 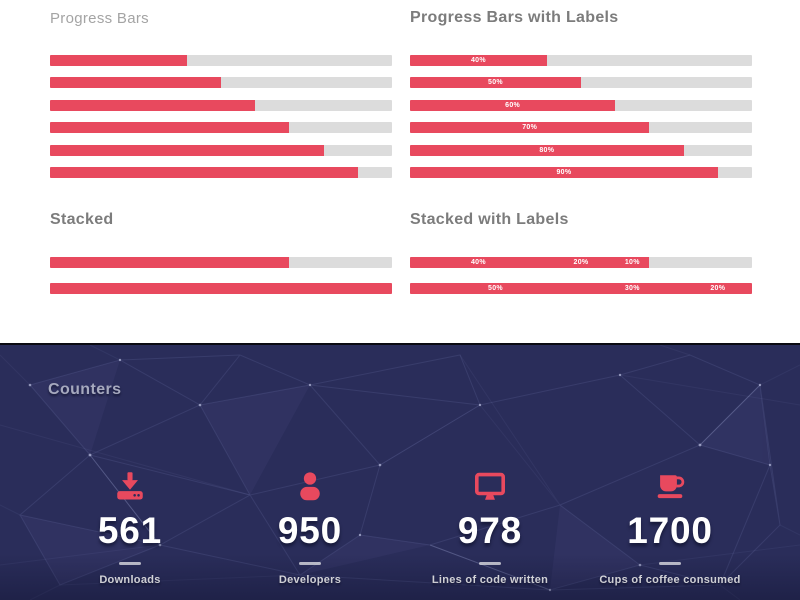 I want to click on progress-bar-track: 60%, so click(x=581, y=105).